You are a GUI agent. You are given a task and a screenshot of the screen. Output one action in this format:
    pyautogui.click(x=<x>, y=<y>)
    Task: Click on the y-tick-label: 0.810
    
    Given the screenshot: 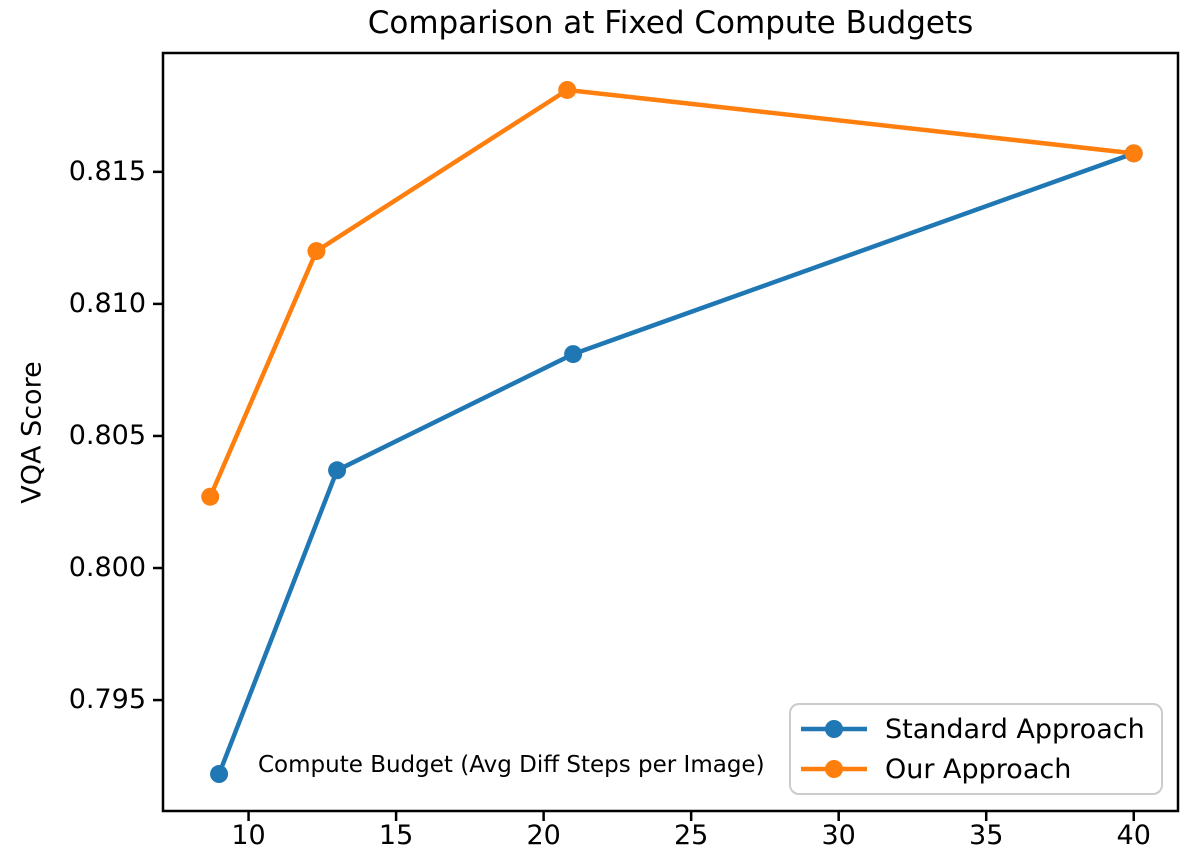 What is the action you would take?
    pyautogui.click(x=107, y=303)
    